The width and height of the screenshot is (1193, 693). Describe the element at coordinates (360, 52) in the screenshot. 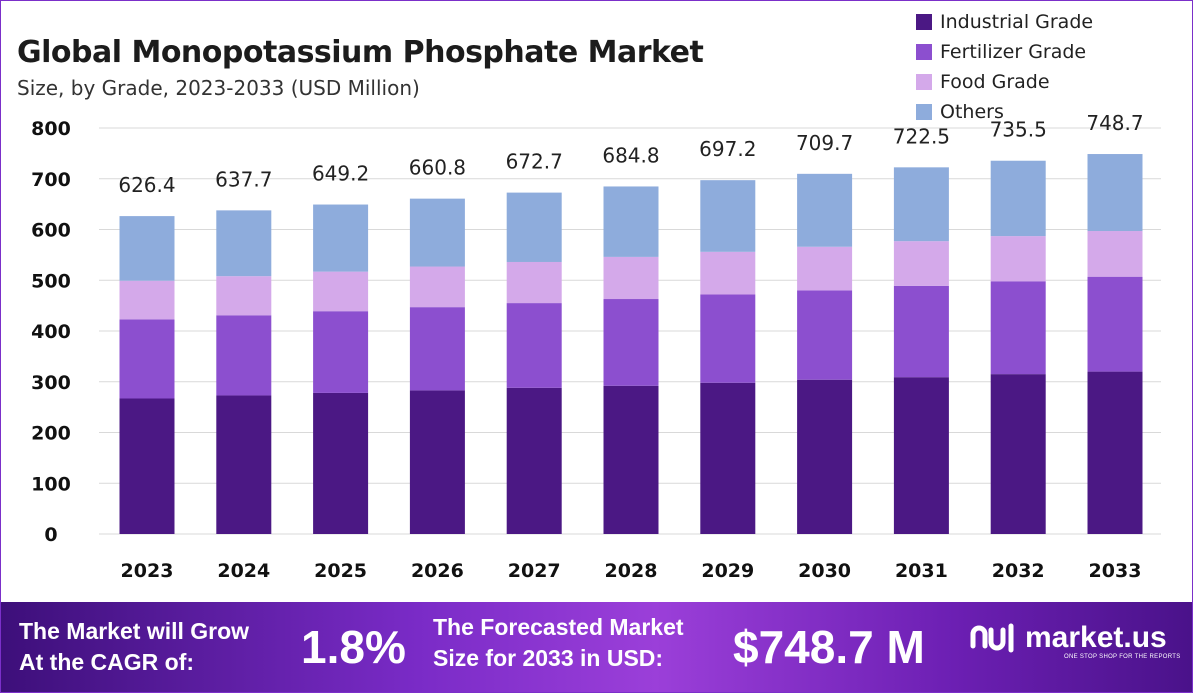

I see `chart-title: Global Monopotassium Phosphate Market` at that location.